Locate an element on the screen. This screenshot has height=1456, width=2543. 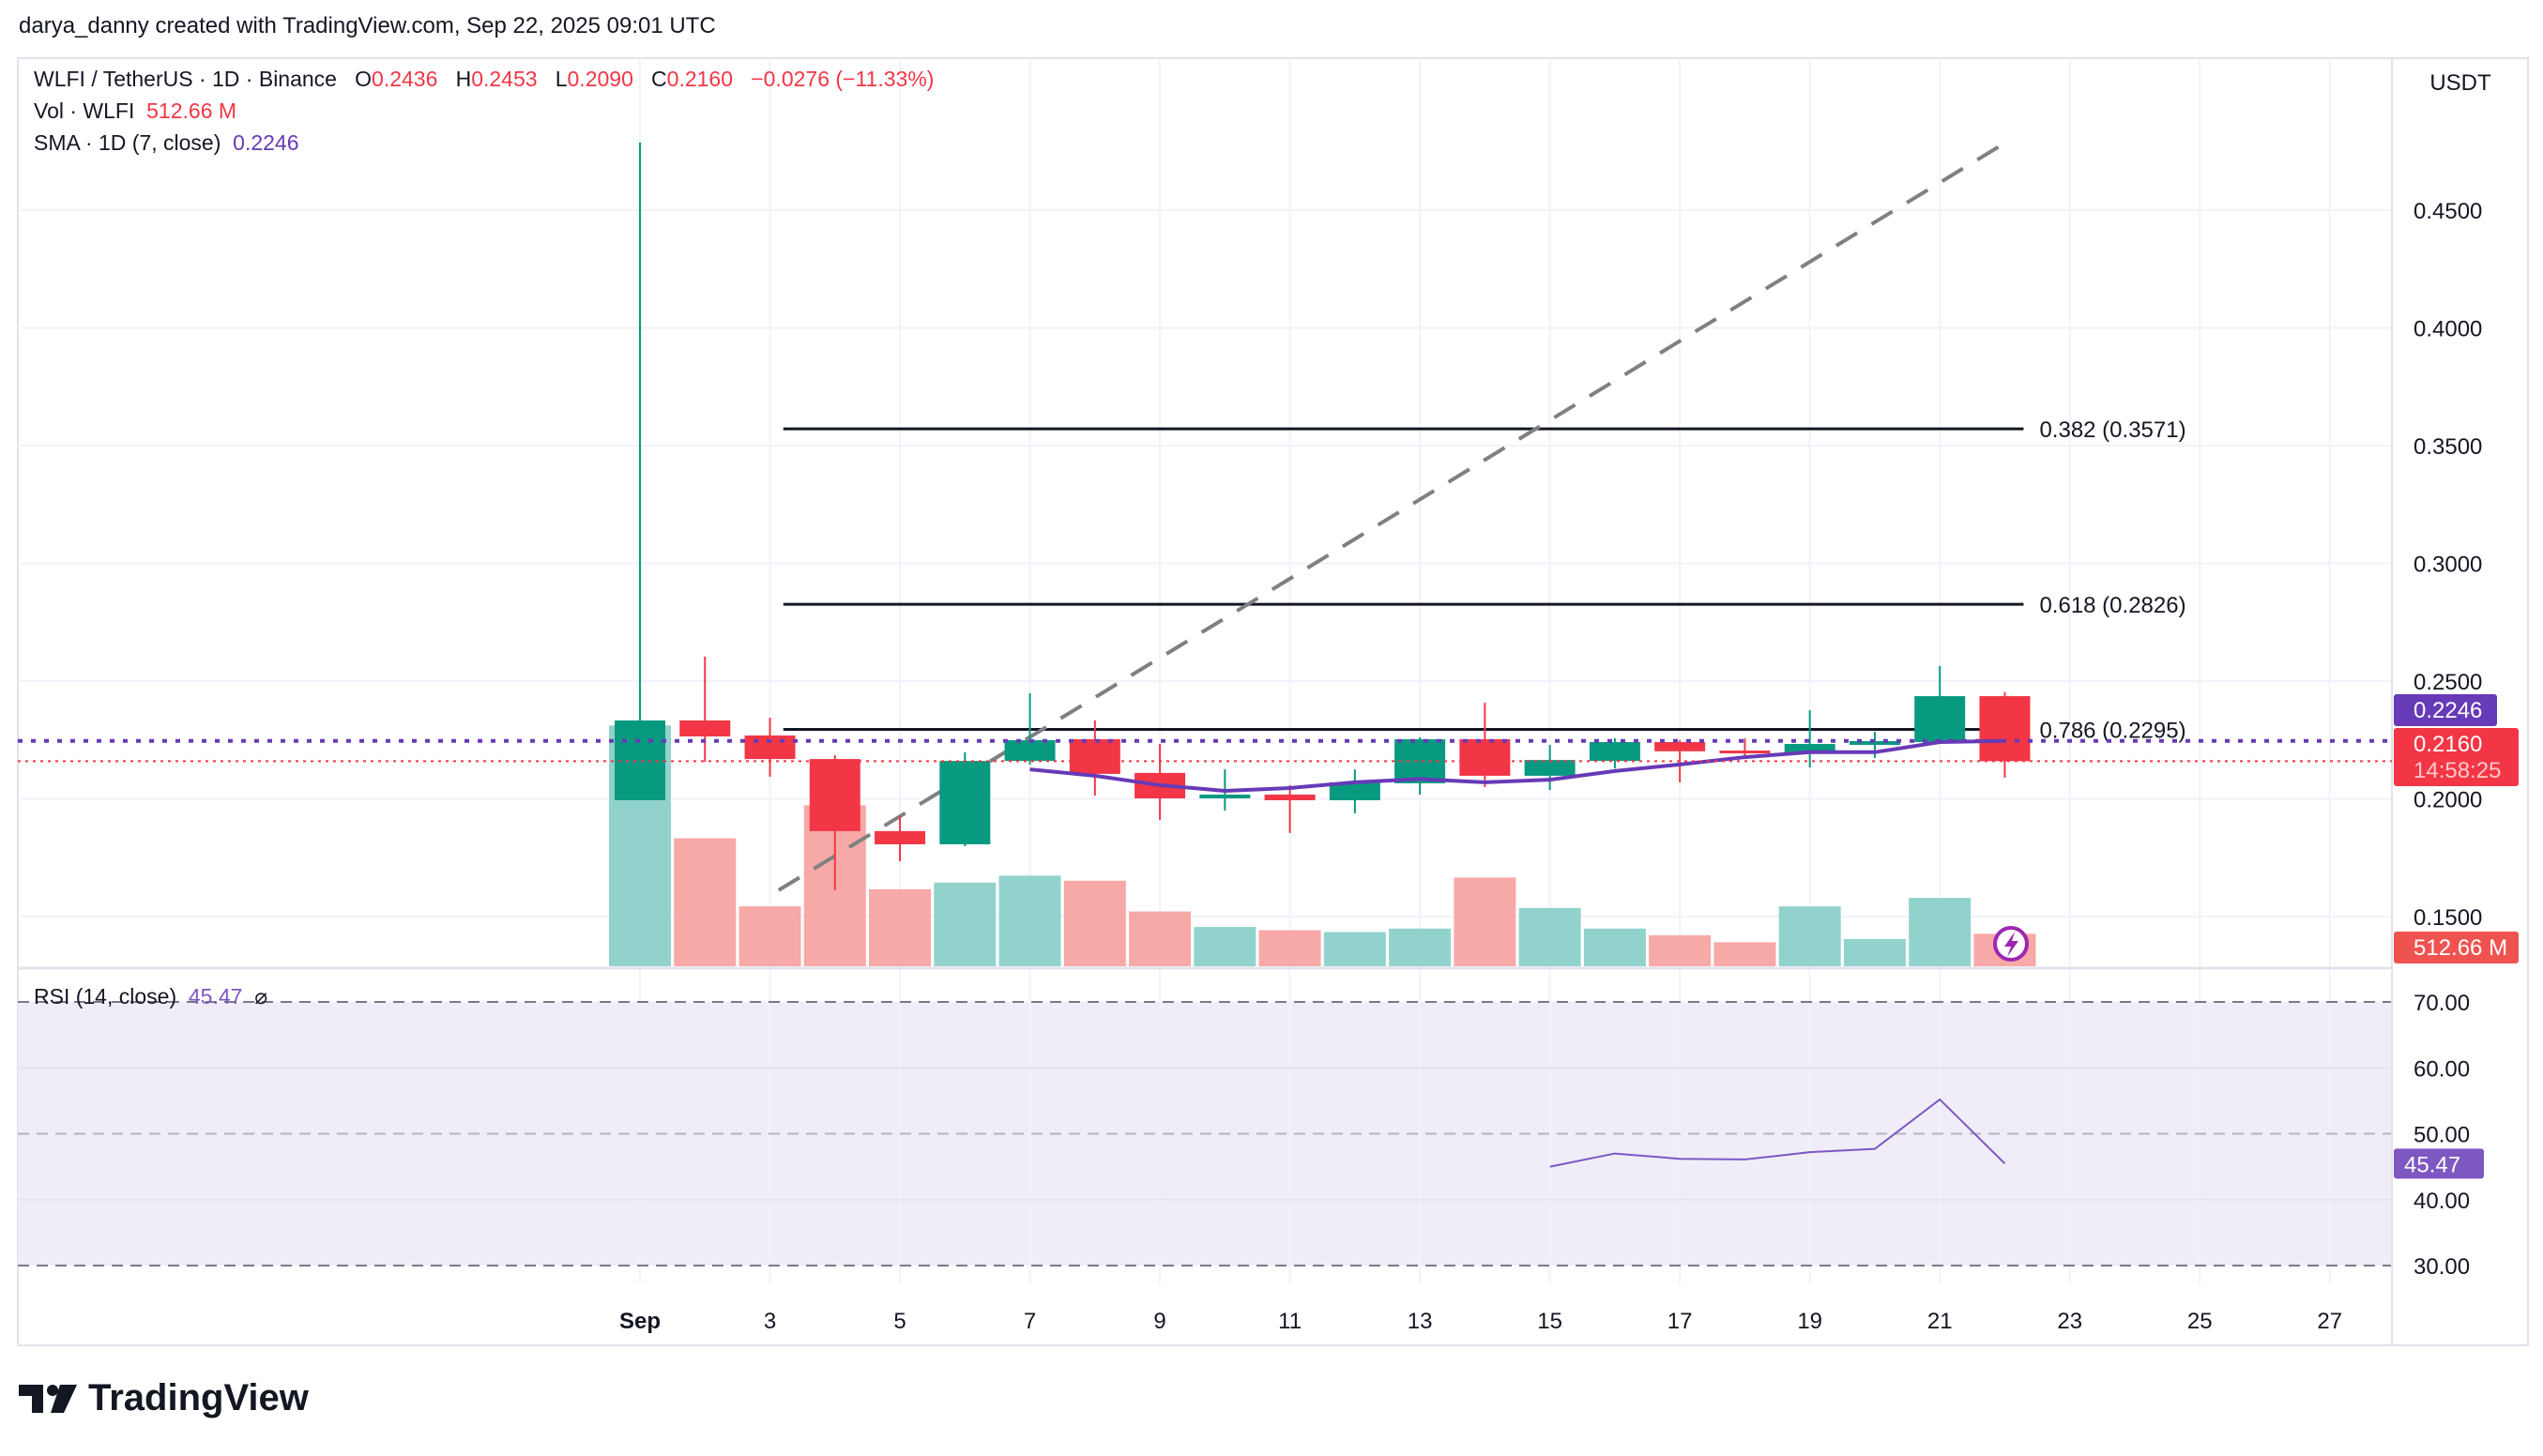
fib-level-label: 0.786 (0.2295) is located at coordinates (2112, 730).